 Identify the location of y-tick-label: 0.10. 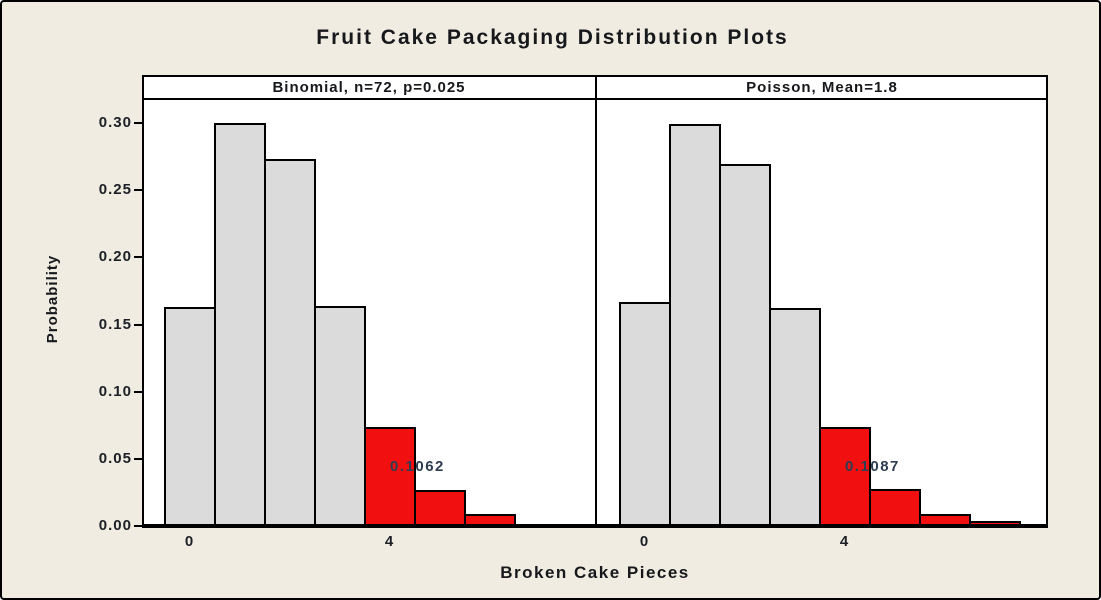
(115, 391).